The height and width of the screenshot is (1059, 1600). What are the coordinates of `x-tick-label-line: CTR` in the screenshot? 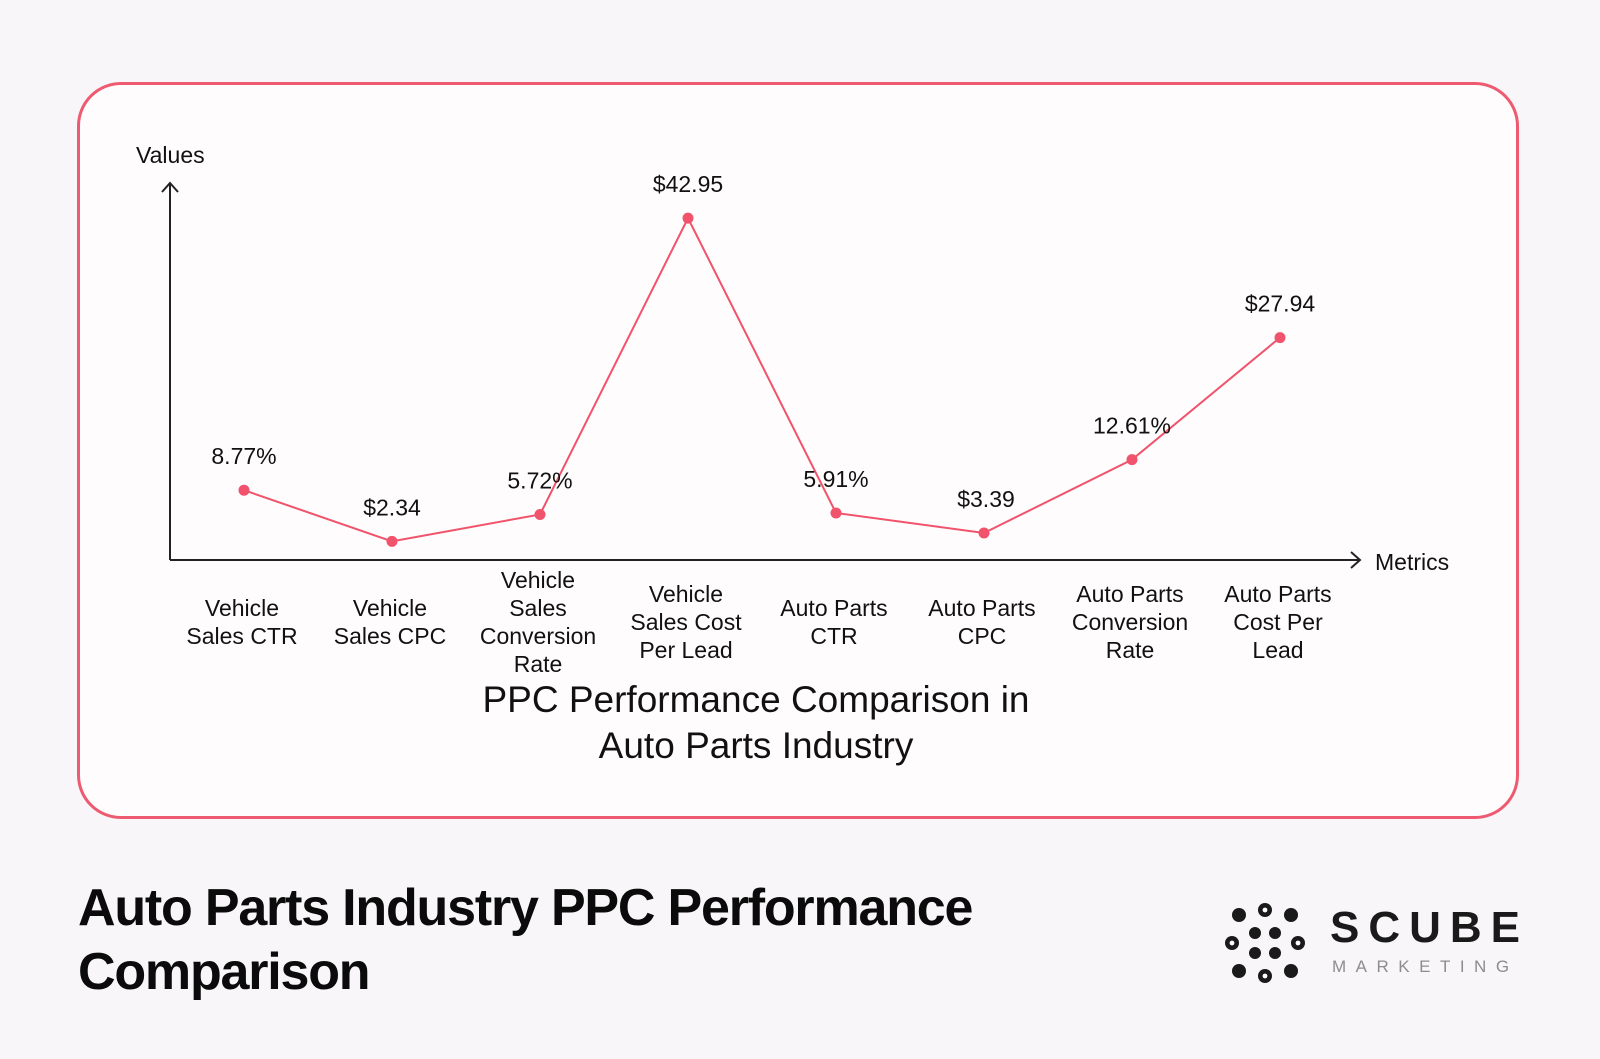 It's located at (833, 636).